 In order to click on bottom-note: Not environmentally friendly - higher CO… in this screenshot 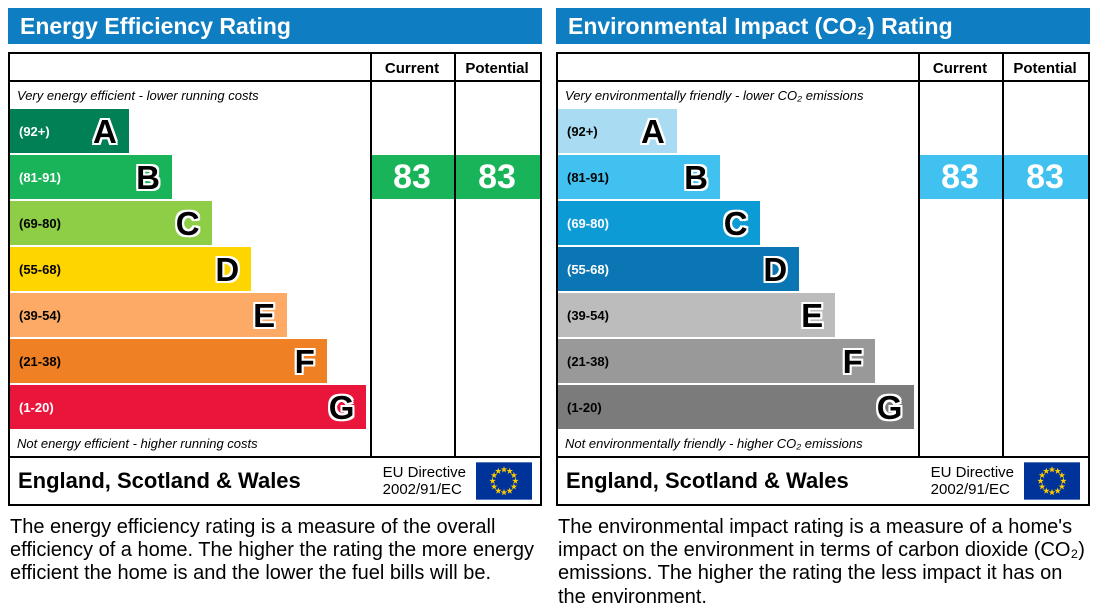, I will do `click(714, 443)`.